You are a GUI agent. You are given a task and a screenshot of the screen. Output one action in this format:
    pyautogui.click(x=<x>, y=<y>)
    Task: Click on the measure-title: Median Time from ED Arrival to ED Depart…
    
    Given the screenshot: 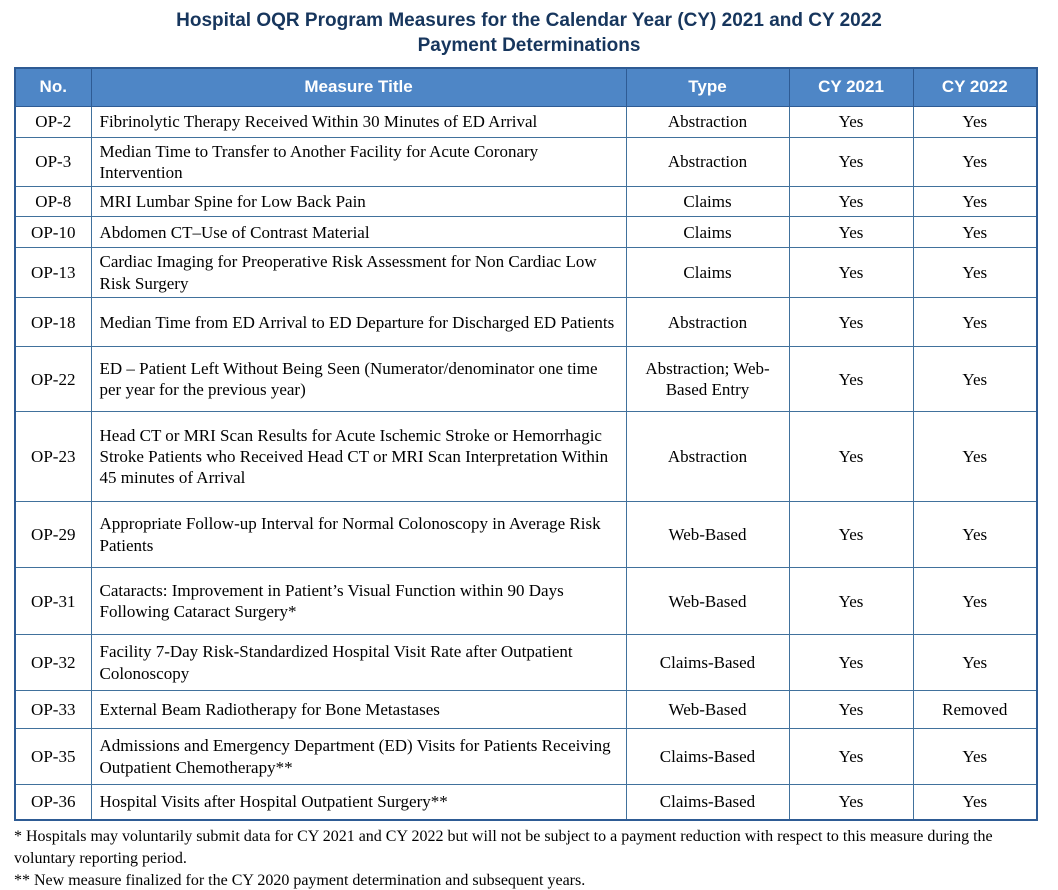 What is the action you would take?
    pyautogui.click(x=358, y=322)
    